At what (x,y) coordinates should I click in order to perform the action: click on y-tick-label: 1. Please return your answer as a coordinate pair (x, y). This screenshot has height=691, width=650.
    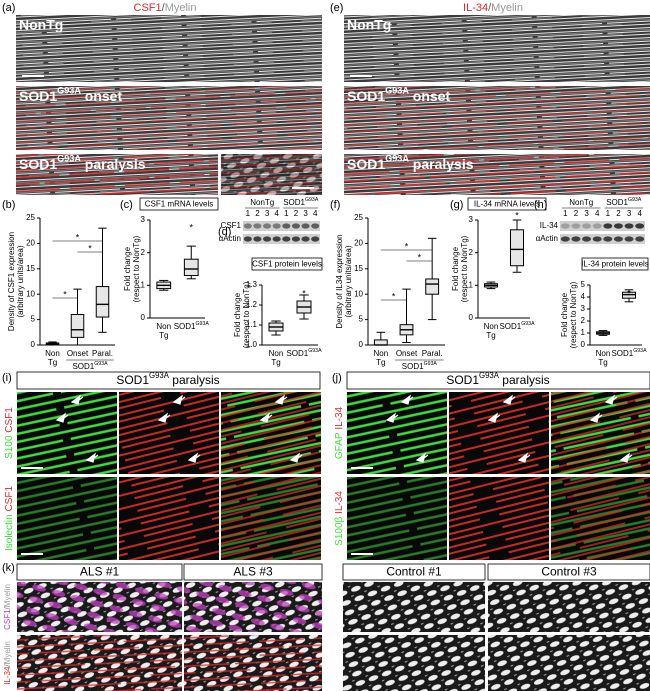
    Looking at the image, I should click on (471, 284).